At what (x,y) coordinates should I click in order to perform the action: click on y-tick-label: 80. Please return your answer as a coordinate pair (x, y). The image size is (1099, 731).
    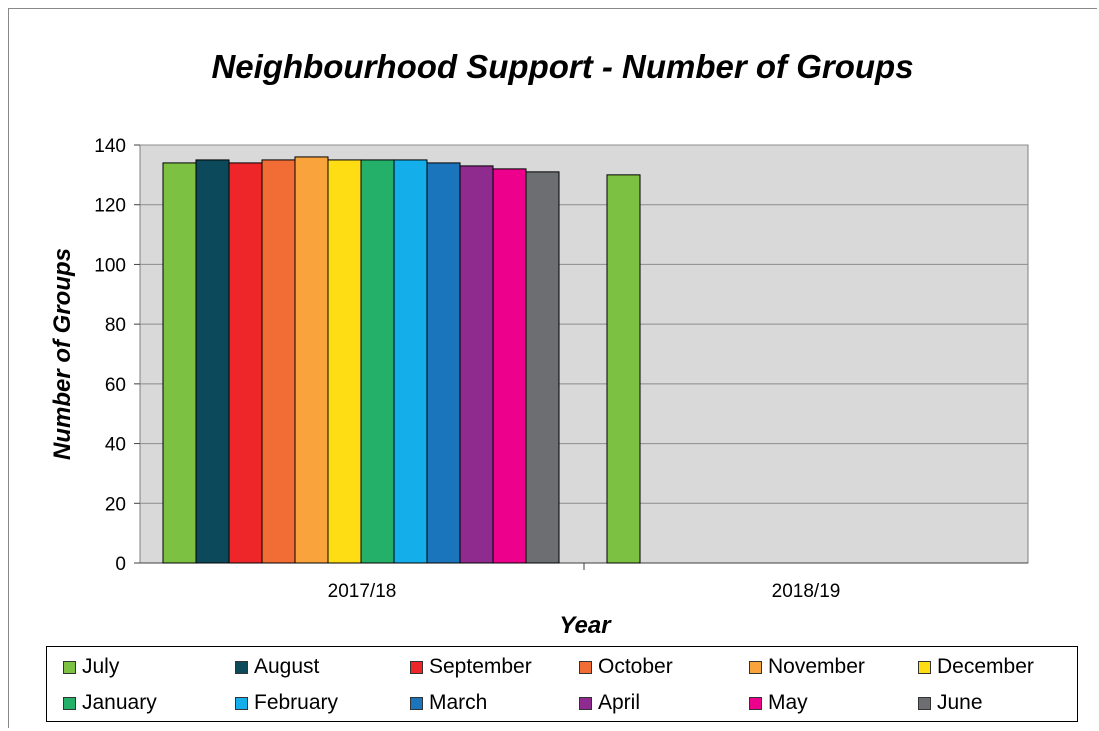
    Looking at the image, I should click on (115, 325).